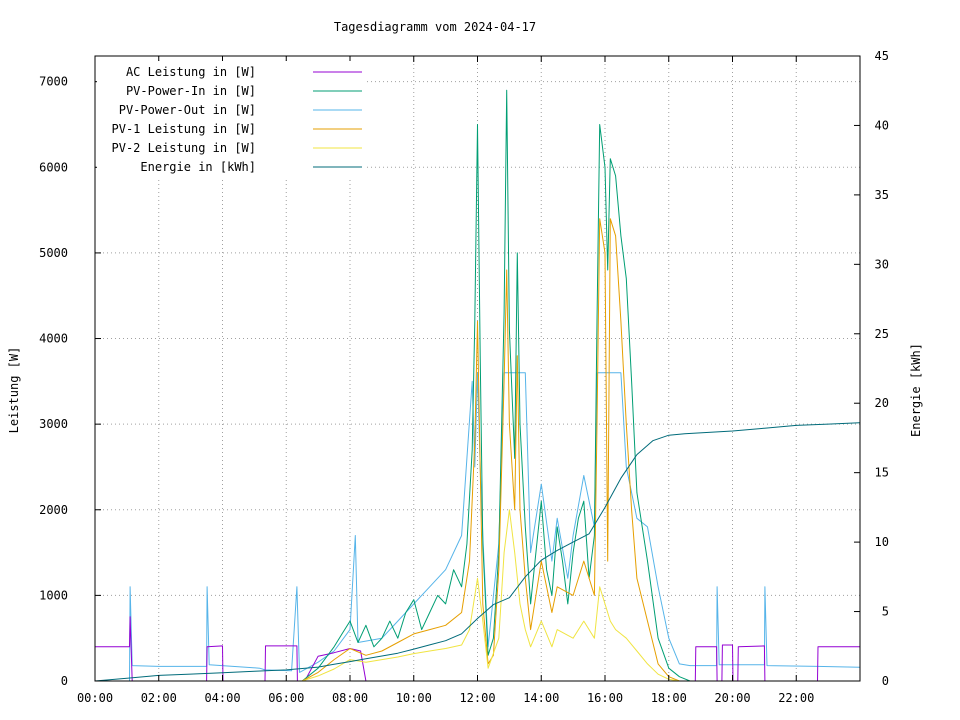  What do you see at coordinates (882, 56) in the screenshot?
I see `y2-tick-label: 45` at bounding box center [882, 56].